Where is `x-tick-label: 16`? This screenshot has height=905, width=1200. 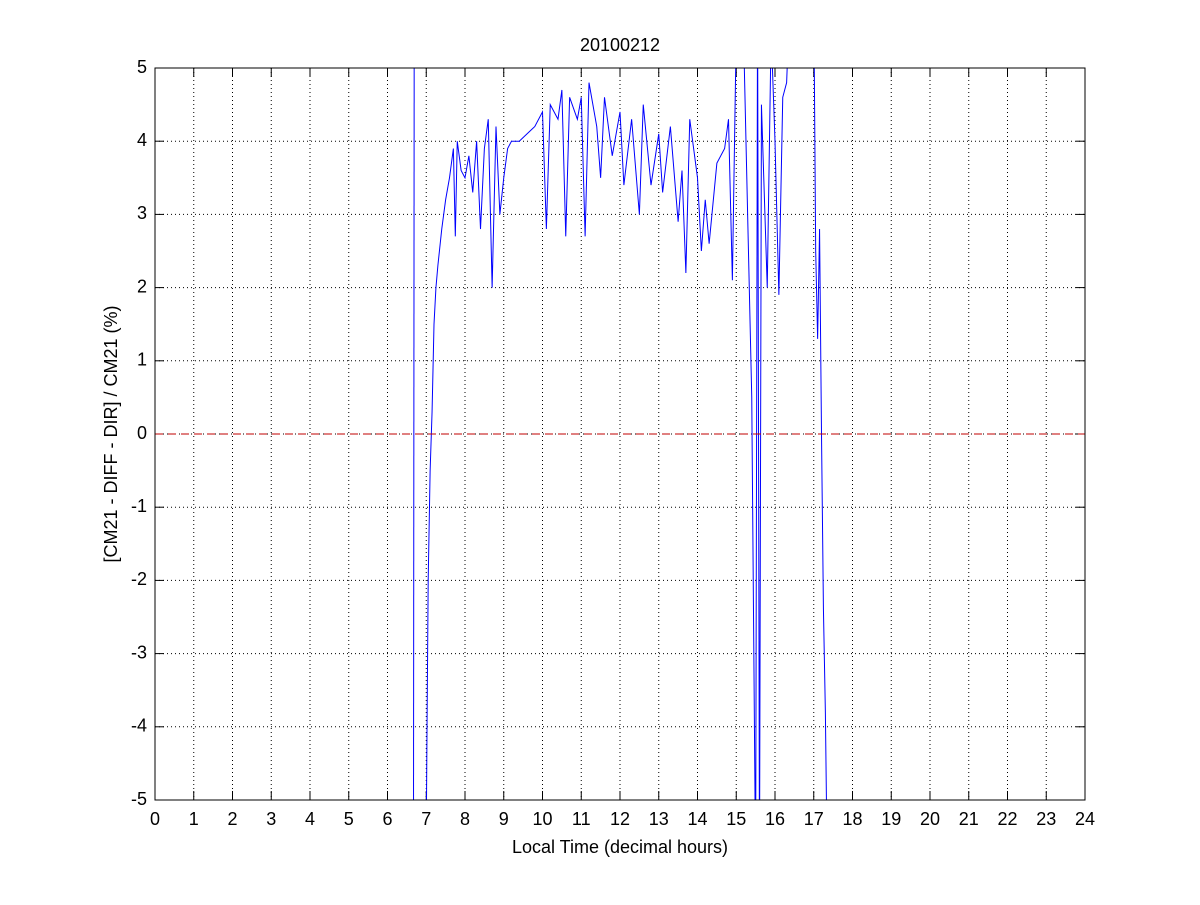 x-tick-label: 16 is located at coordinates (775, 819).